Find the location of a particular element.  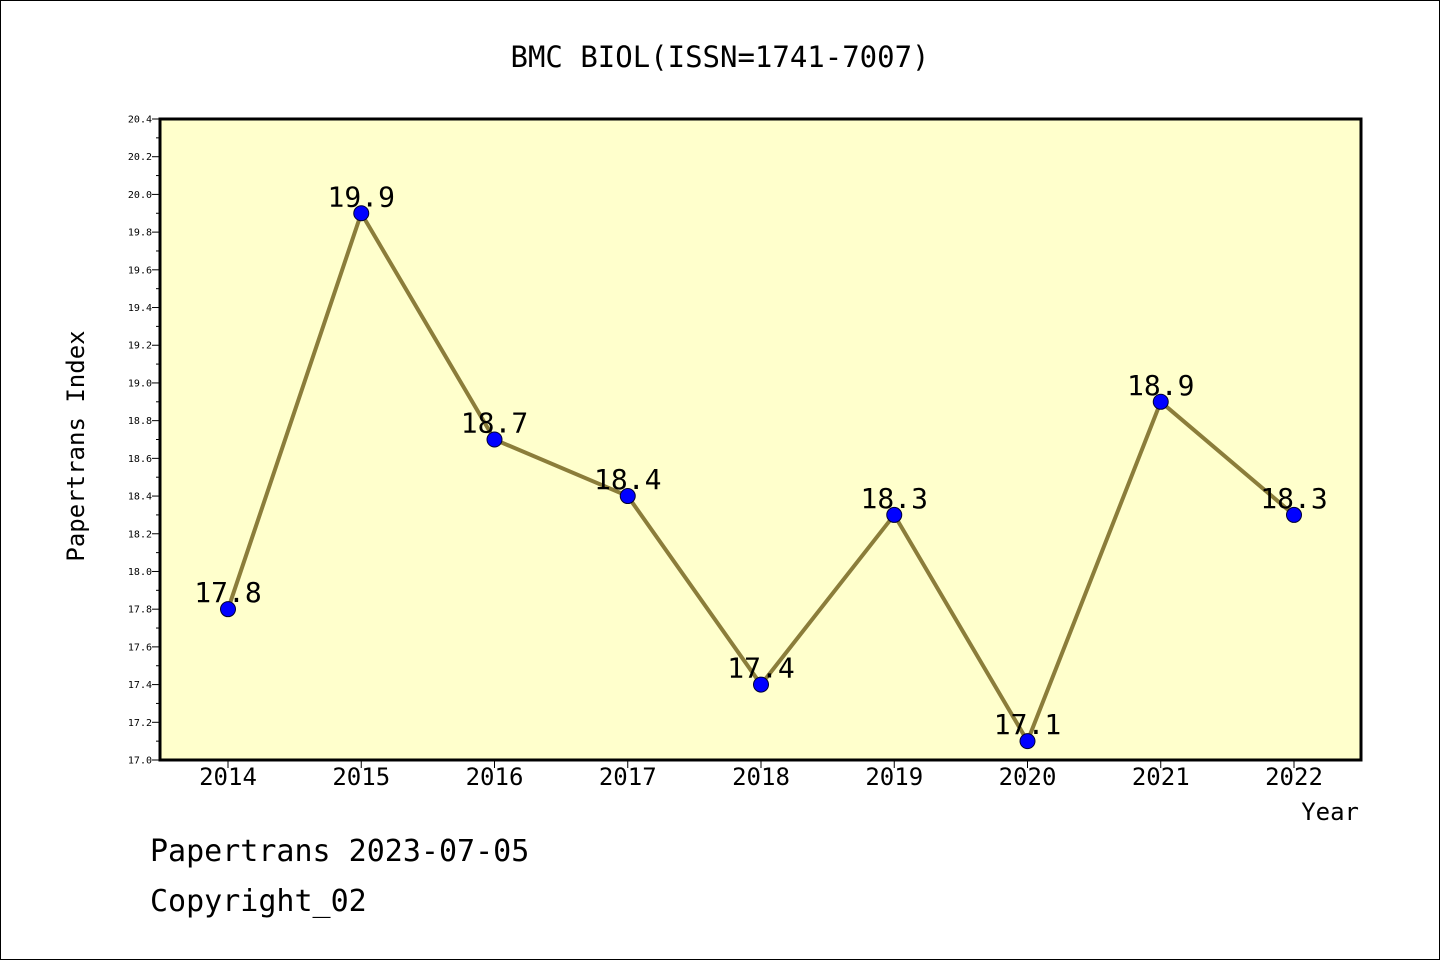

y-tick-label: 19.6 is located at coordinates (140, 270).